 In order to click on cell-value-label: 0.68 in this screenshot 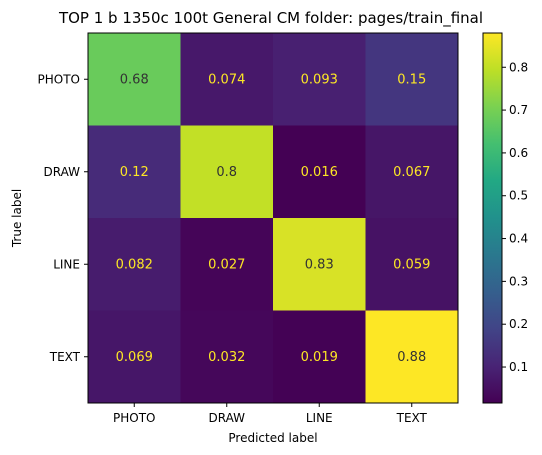, I will do `click(134, 79)`.